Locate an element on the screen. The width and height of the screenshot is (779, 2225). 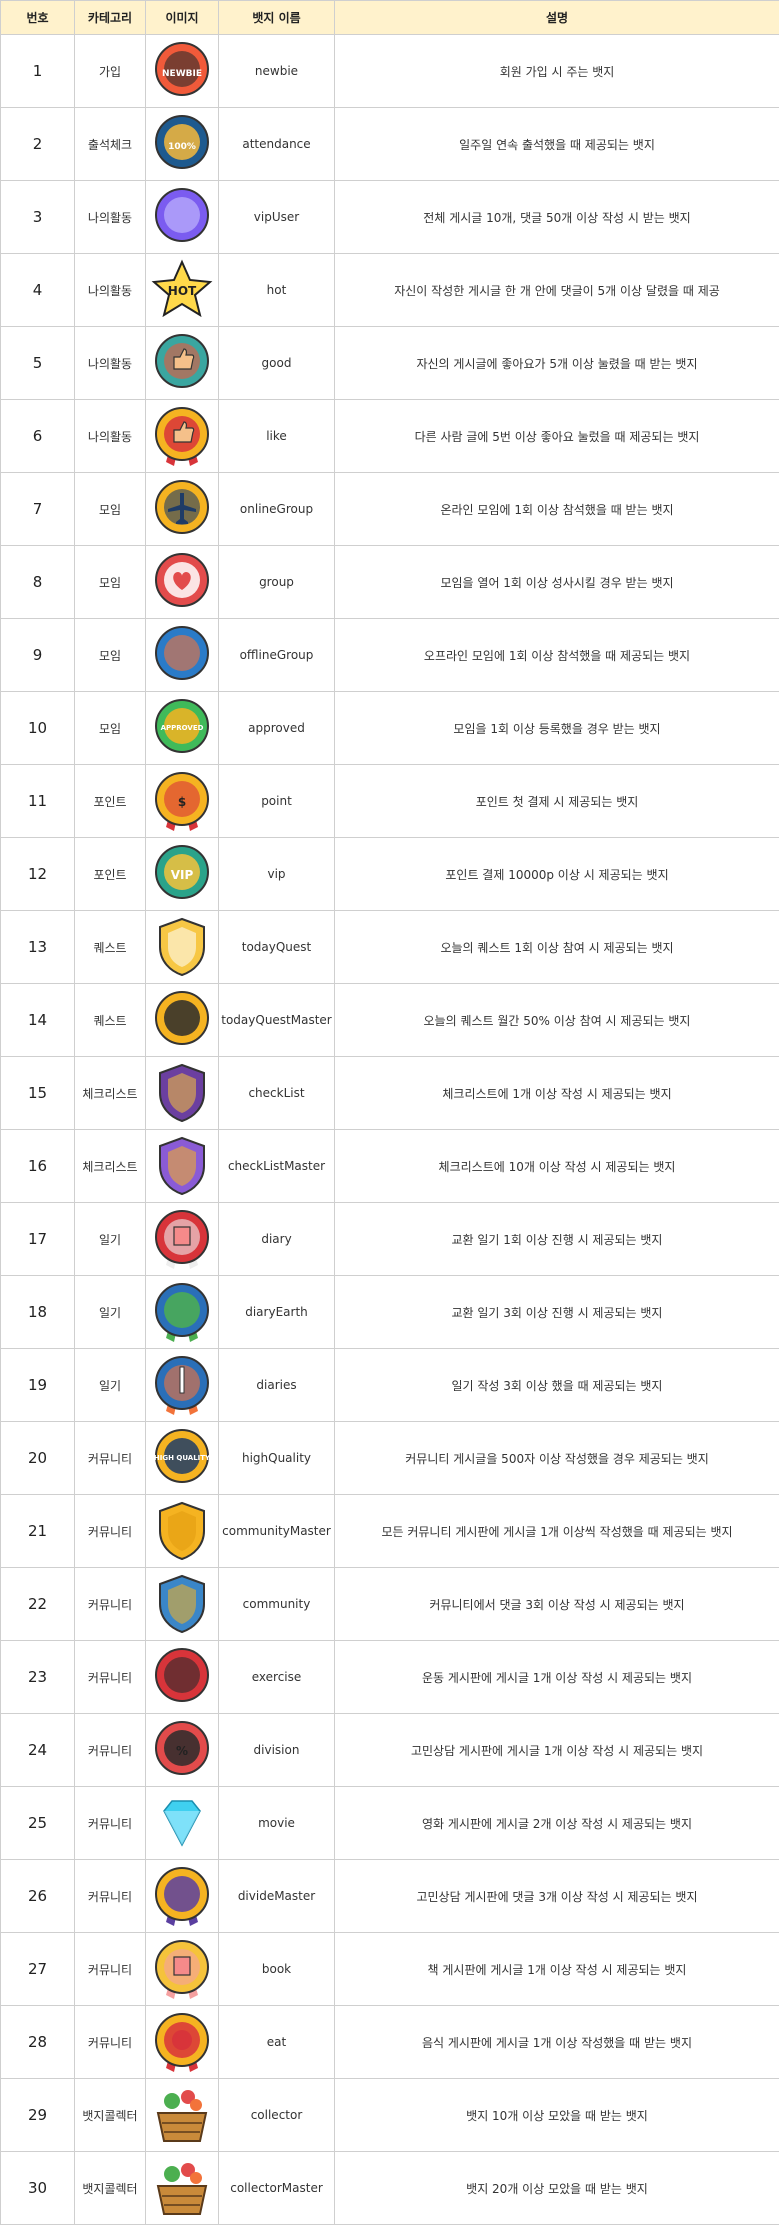
row-description: 교환 일기 1회 이상 진행 시 제공되는 뱃지 is located at coordinates (557, 1239).